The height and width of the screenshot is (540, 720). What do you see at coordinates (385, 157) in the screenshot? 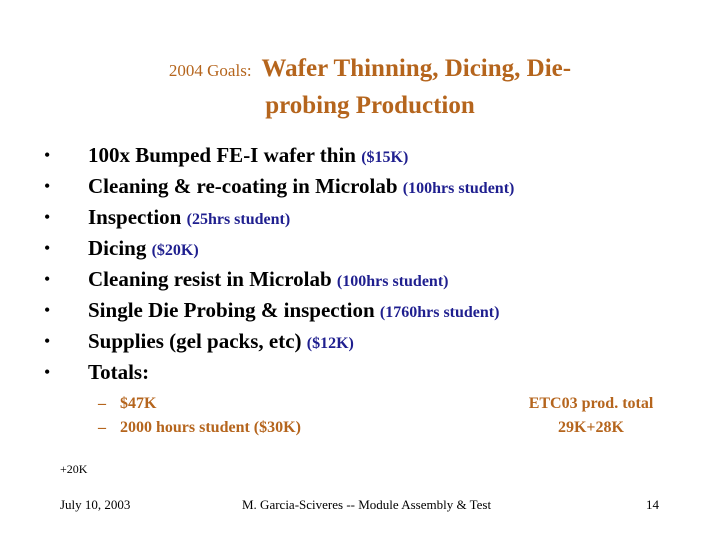
I see `bullet-note: ($15K)` at bounding box center [385, 157].